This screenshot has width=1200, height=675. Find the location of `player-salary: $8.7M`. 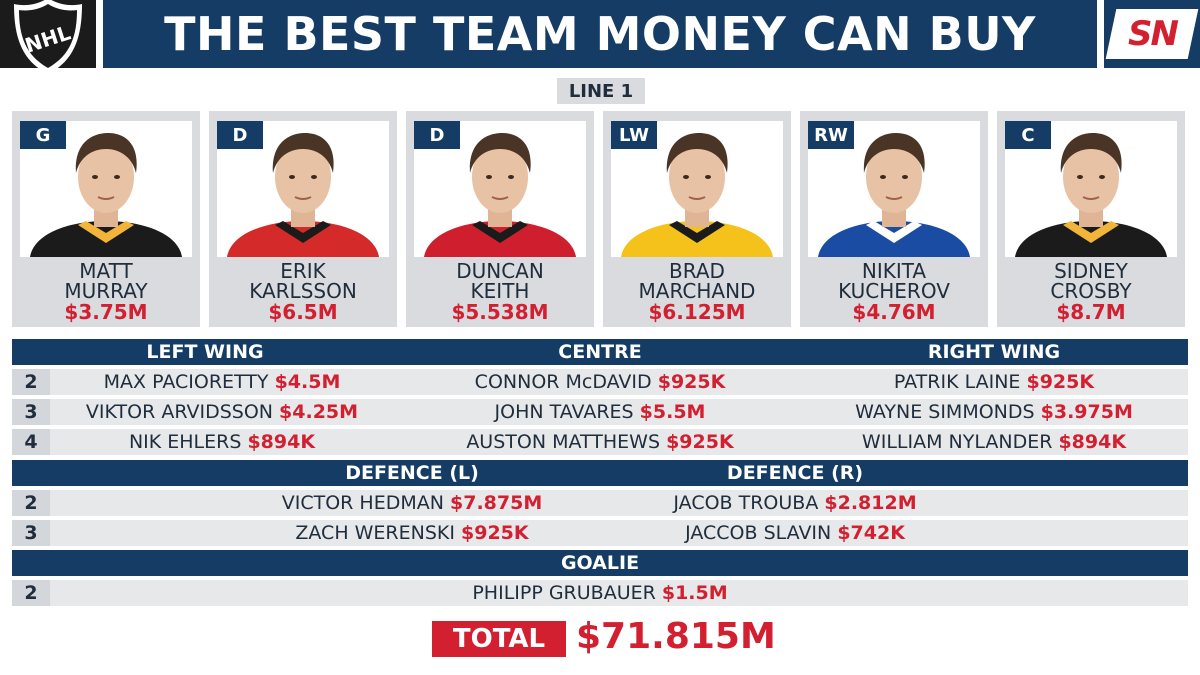

player-salary: $8.7M is located at coordinates (1091, 312).